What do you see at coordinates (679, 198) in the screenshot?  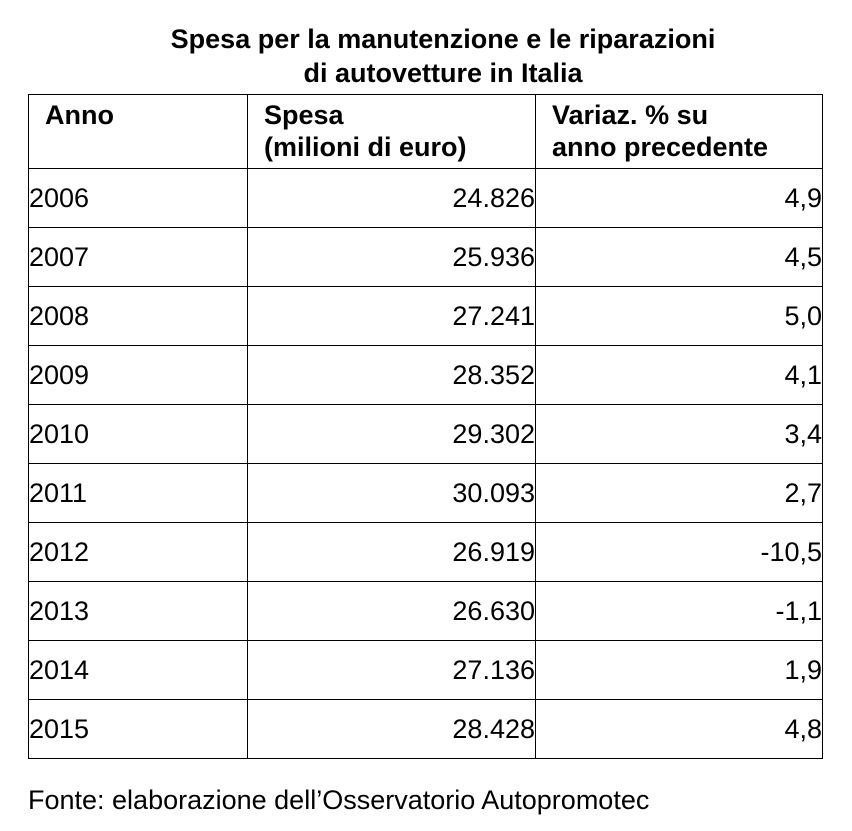 I see `cell-variazione: 4,9` at bounding box center [679, 198].